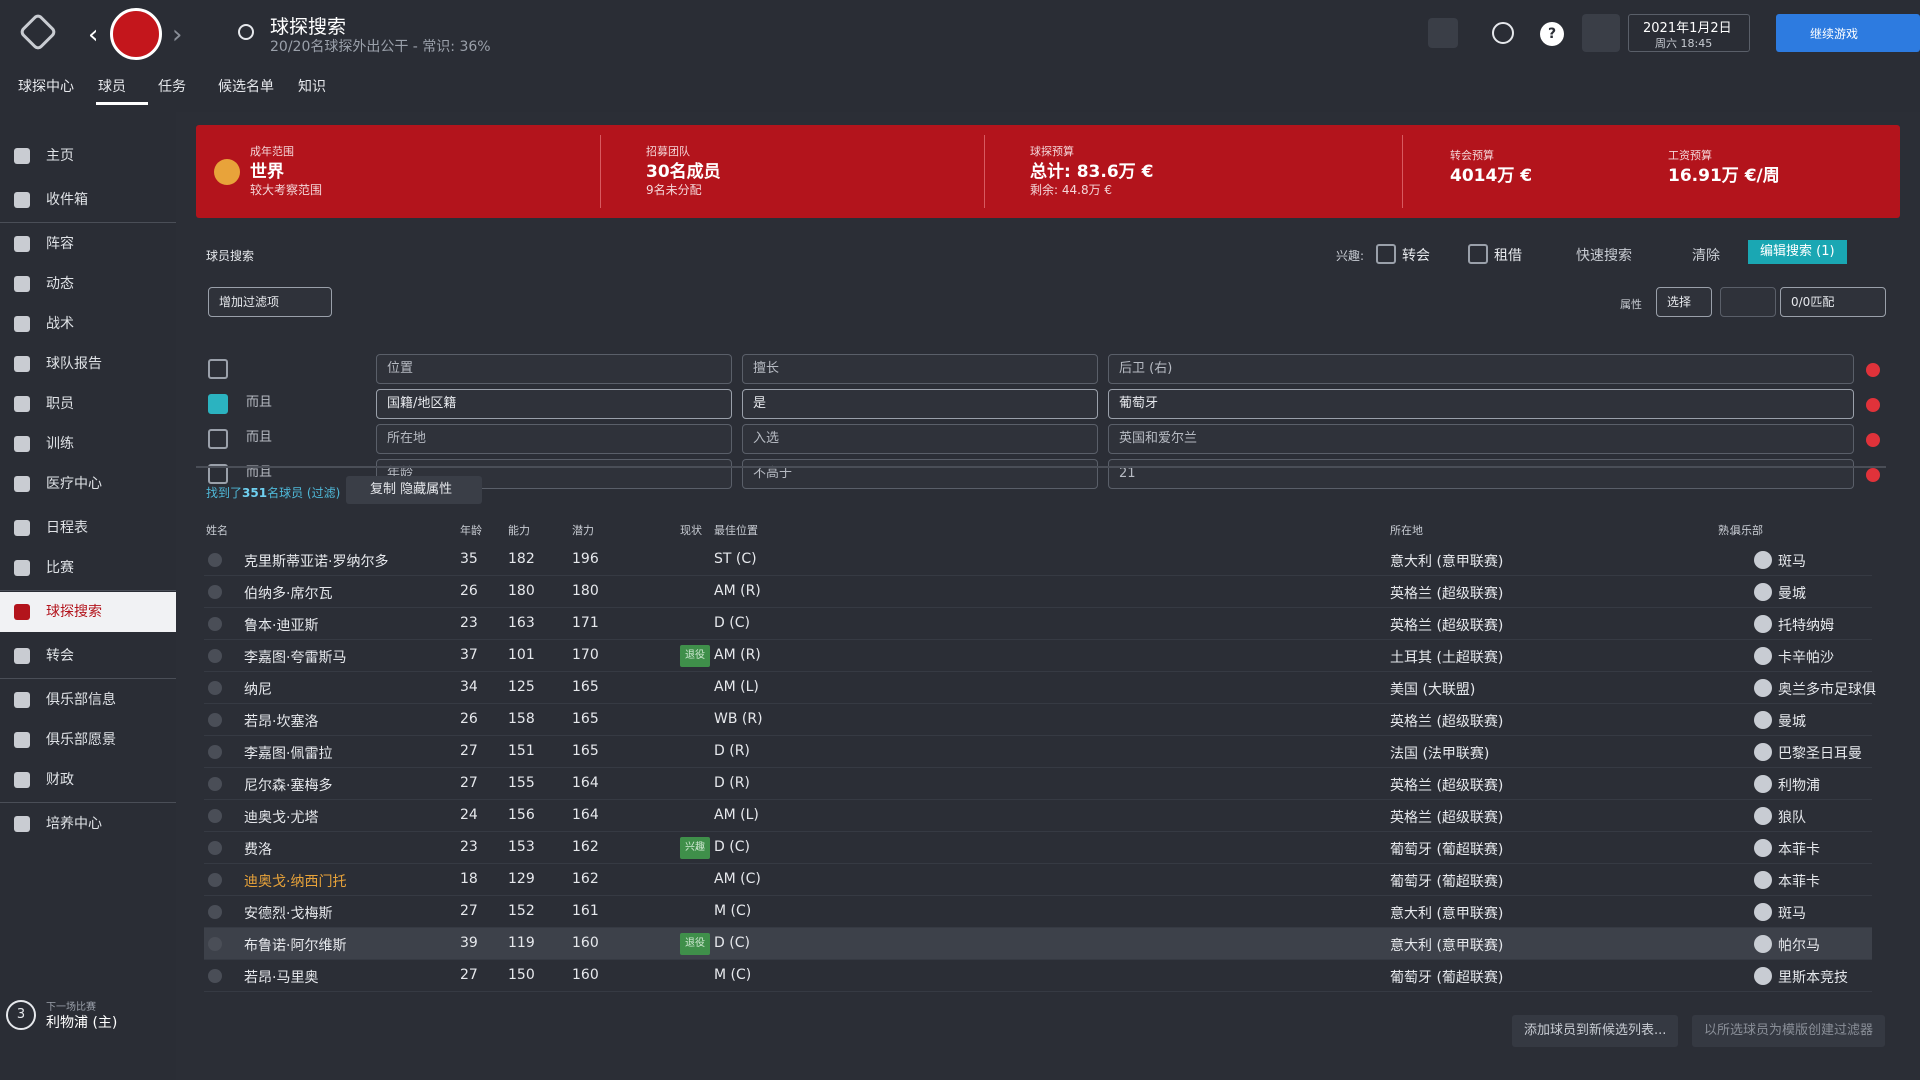 The height and width of the screenshot is (1080, 1920). I want to click on filter-field: 年龄, so click(554, 474).